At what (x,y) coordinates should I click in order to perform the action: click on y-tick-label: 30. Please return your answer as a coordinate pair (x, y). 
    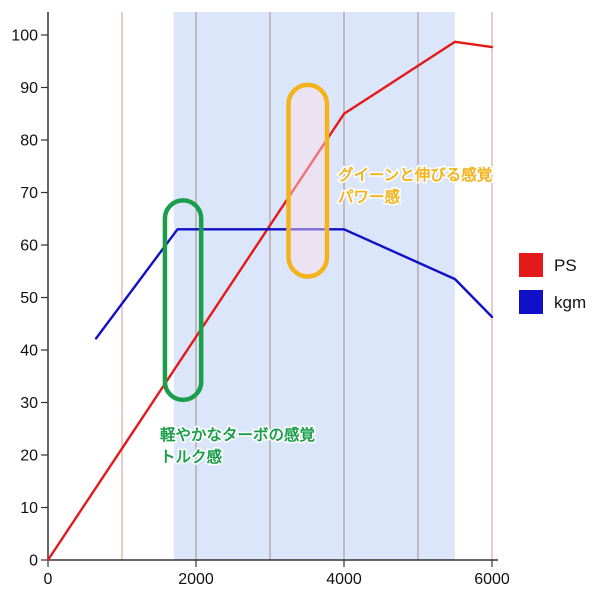
    Looking at the image, I should click on (29, 403).